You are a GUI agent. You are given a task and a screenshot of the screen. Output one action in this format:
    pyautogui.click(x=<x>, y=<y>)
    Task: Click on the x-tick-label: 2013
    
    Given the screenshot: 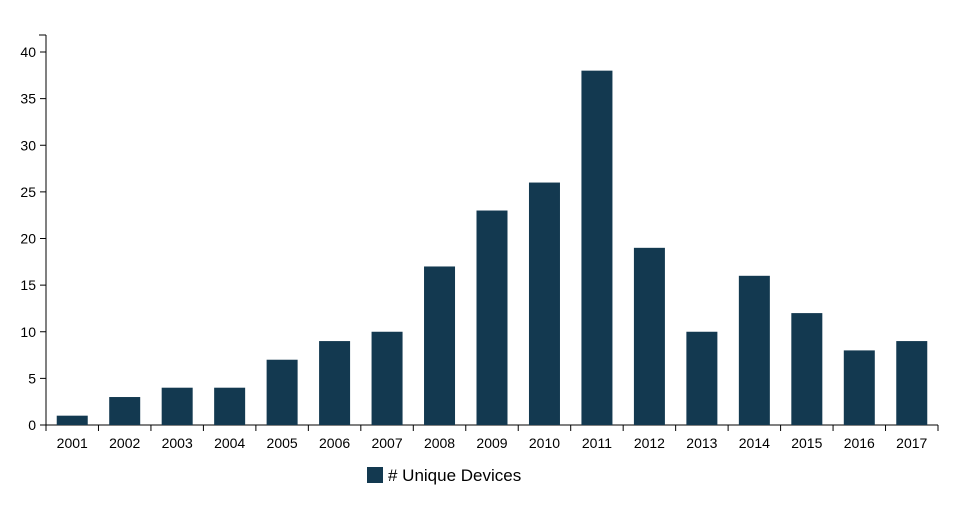 What is the action you would take?
    pyautogui.click(x=701, y=443)
    